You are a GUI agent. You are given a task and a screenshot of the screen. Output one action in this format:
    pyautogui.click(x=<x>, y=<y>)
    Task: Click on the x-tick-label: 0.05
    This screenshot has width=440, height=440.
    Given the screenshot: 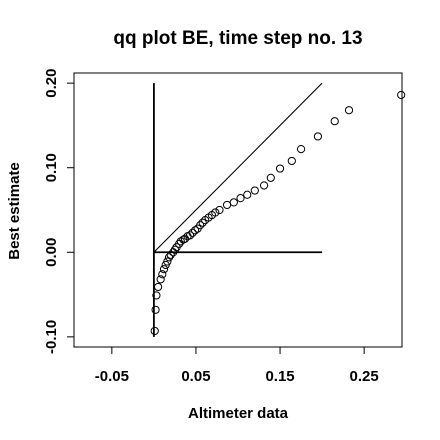 What is the action you would take?
    pyautogui.click(x=195, y=376)
    